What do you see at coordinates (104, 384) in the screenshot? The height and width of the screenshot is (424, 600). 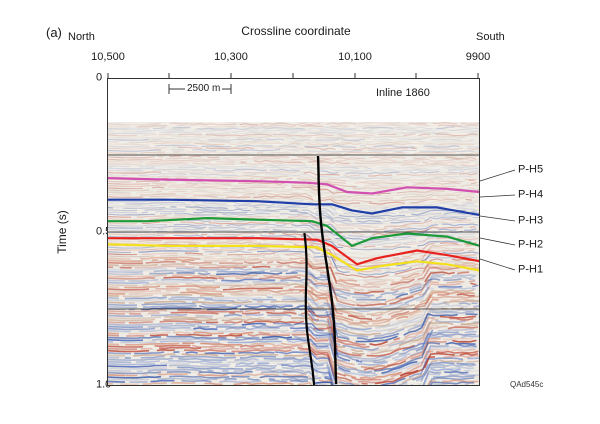 I see `y-tick-label: 1.0` at bounding box center [104, 384].